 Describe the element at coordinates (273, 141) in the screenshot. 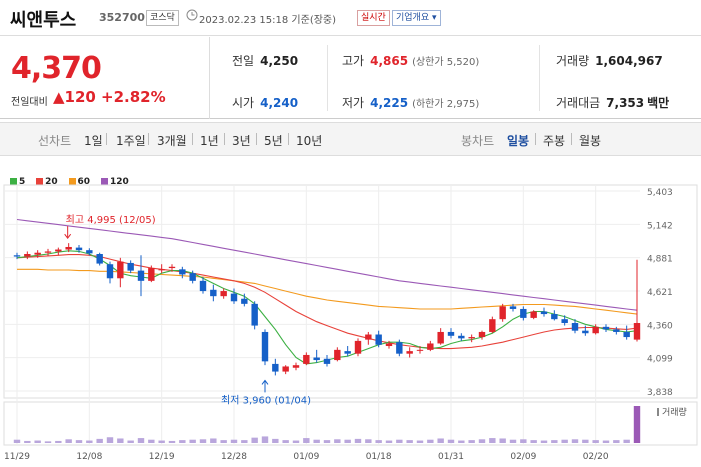

I see `tab-5y: 5년` at that location.